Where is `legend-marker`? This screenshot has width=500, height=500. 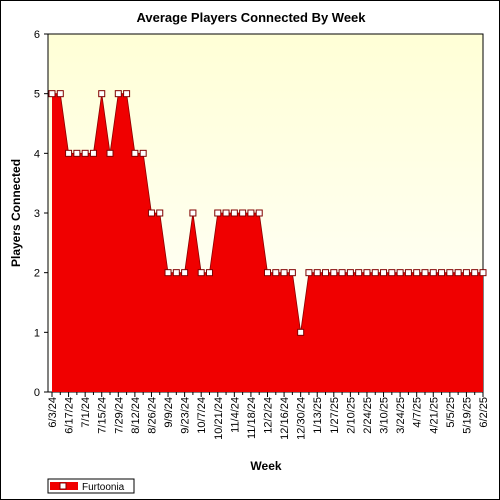
legend-marker is located at coordinates (63, 486).